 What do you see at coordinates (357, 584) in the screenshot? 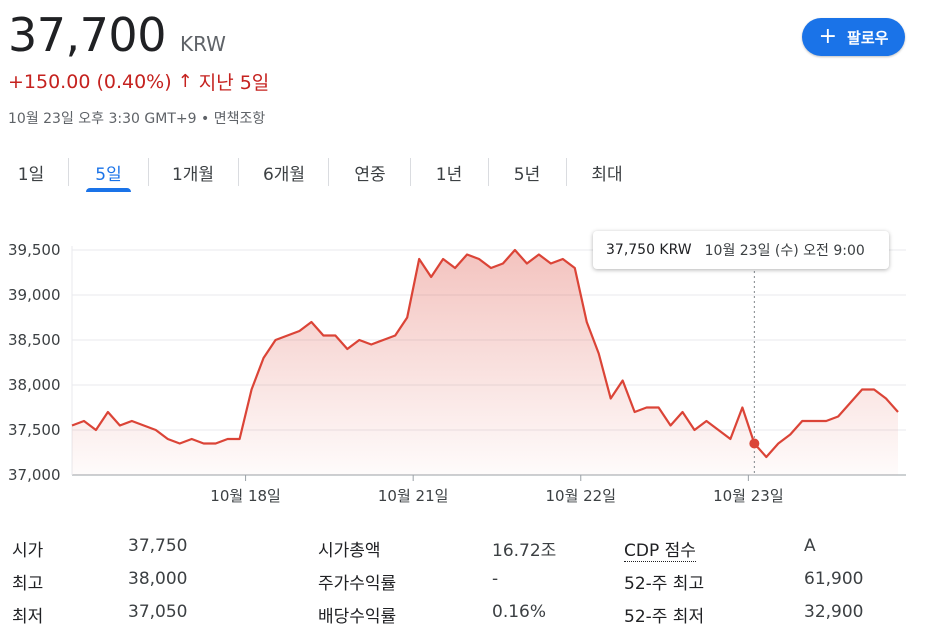
I see `stat-pe-label: 주가수익률` at bounding box center [357, 584].